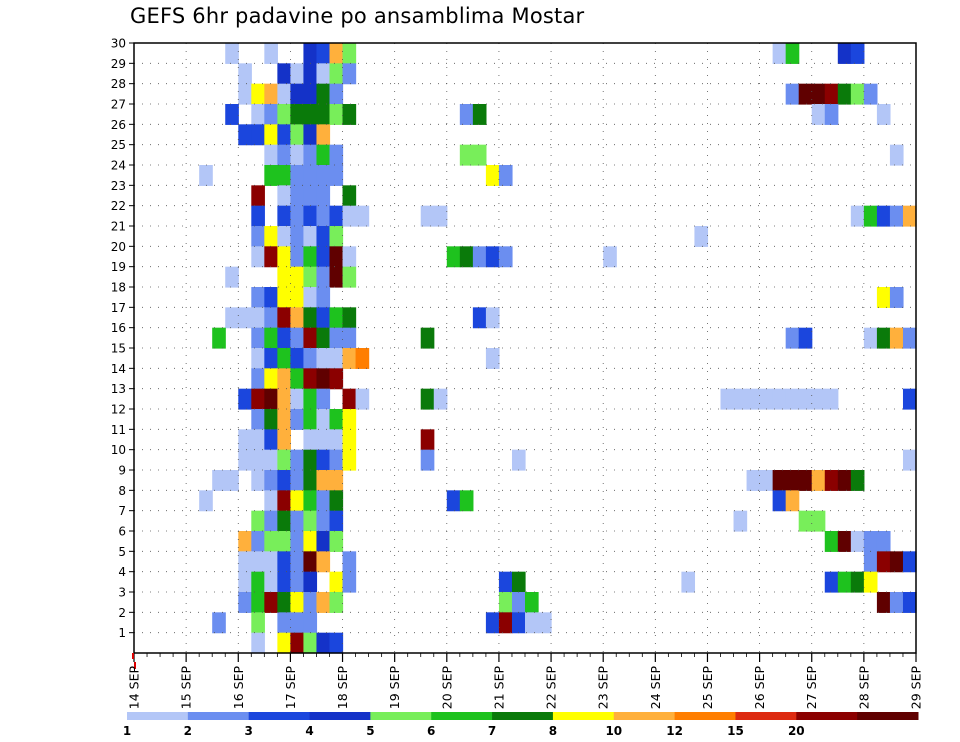 This screenshot has width=960, height=742. Describe the element at coordinates (284, 643) in the screenshot. I see `heatmap-cell-m1-t11` at that location.